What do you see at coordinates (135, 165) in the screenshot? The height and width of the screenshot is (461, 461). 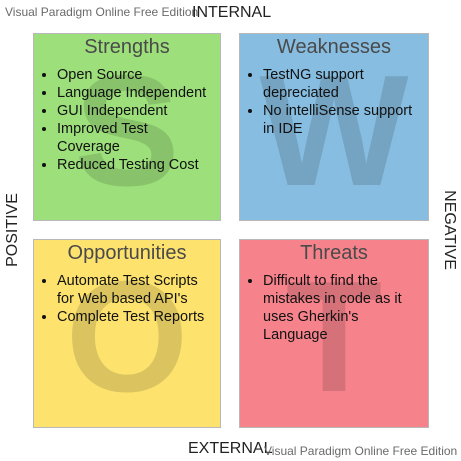 I see `strengths-item: Reduced Testing Cost` at bounding box center [135, 165].